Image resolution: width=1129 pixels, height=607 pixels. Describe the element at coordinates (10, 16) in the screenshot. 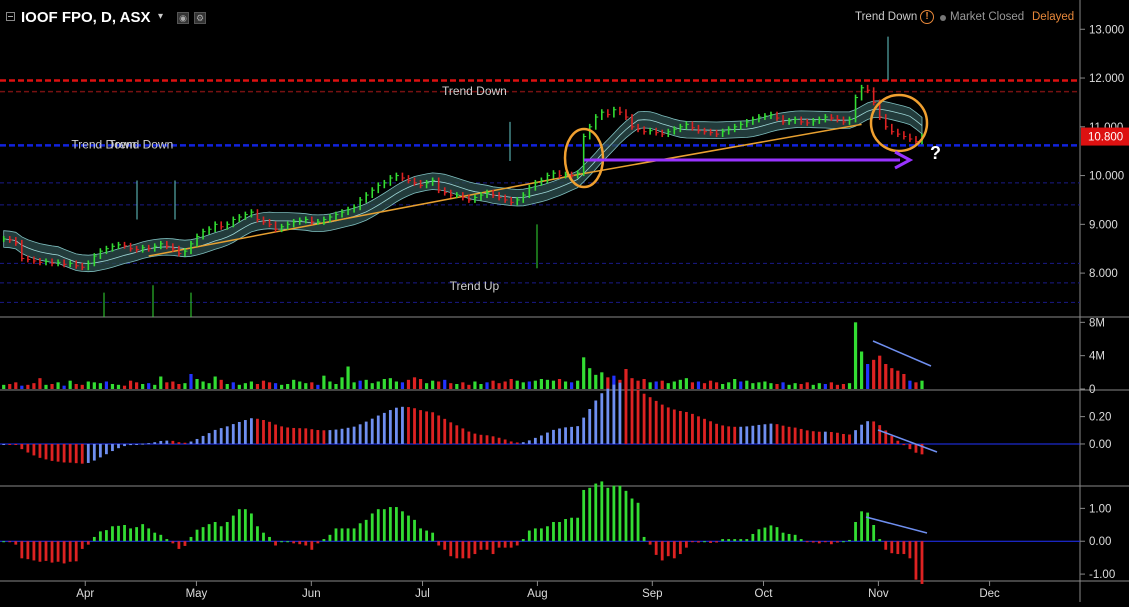

I see `collapse-icon` at that location.